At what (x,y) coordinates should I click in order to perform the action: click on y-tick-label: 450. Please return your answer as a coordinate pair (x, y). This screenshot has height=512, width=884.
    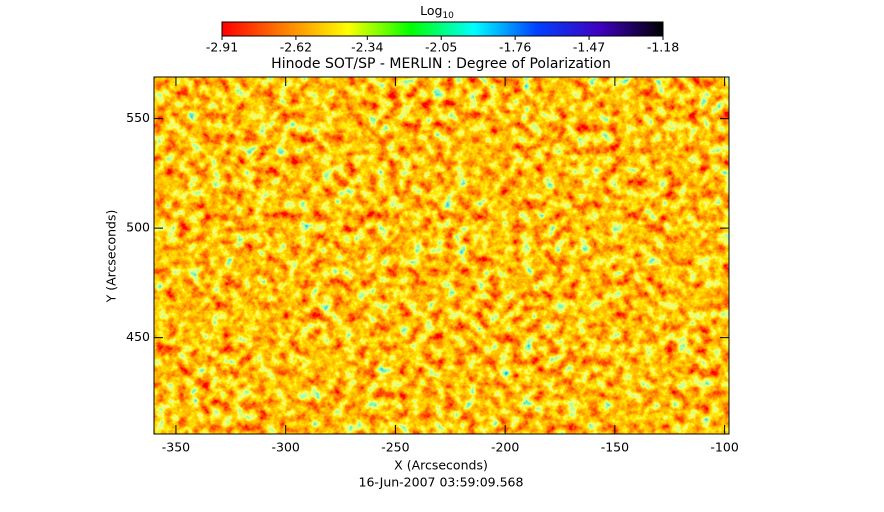
    Looking at the image, I should click on (138, 336).